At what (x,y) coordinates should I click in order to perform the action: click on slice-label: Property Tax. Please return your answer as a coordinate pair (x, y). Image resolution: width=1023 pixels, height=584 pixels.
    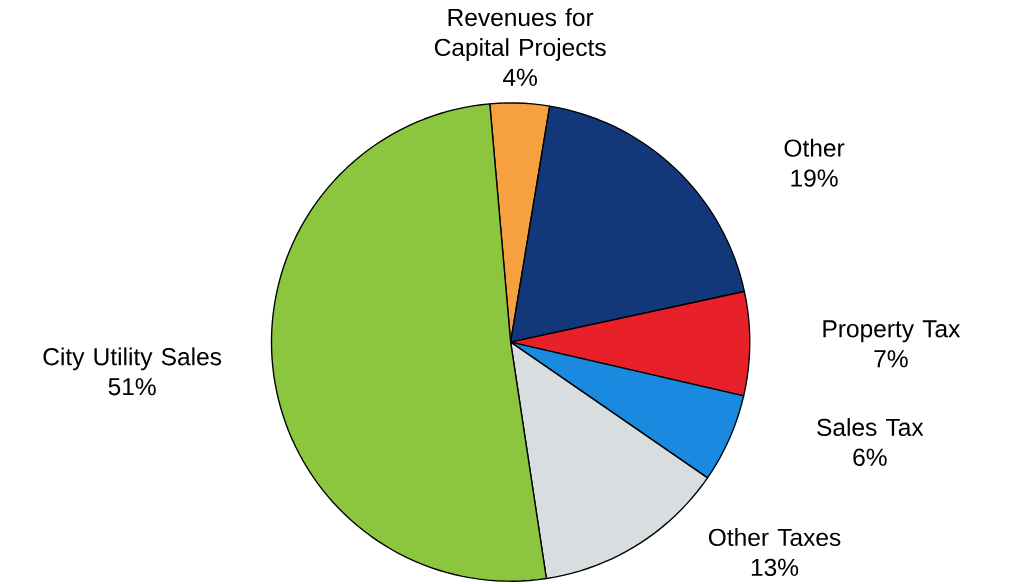
    Looking at the image, I should click on (892, 331).